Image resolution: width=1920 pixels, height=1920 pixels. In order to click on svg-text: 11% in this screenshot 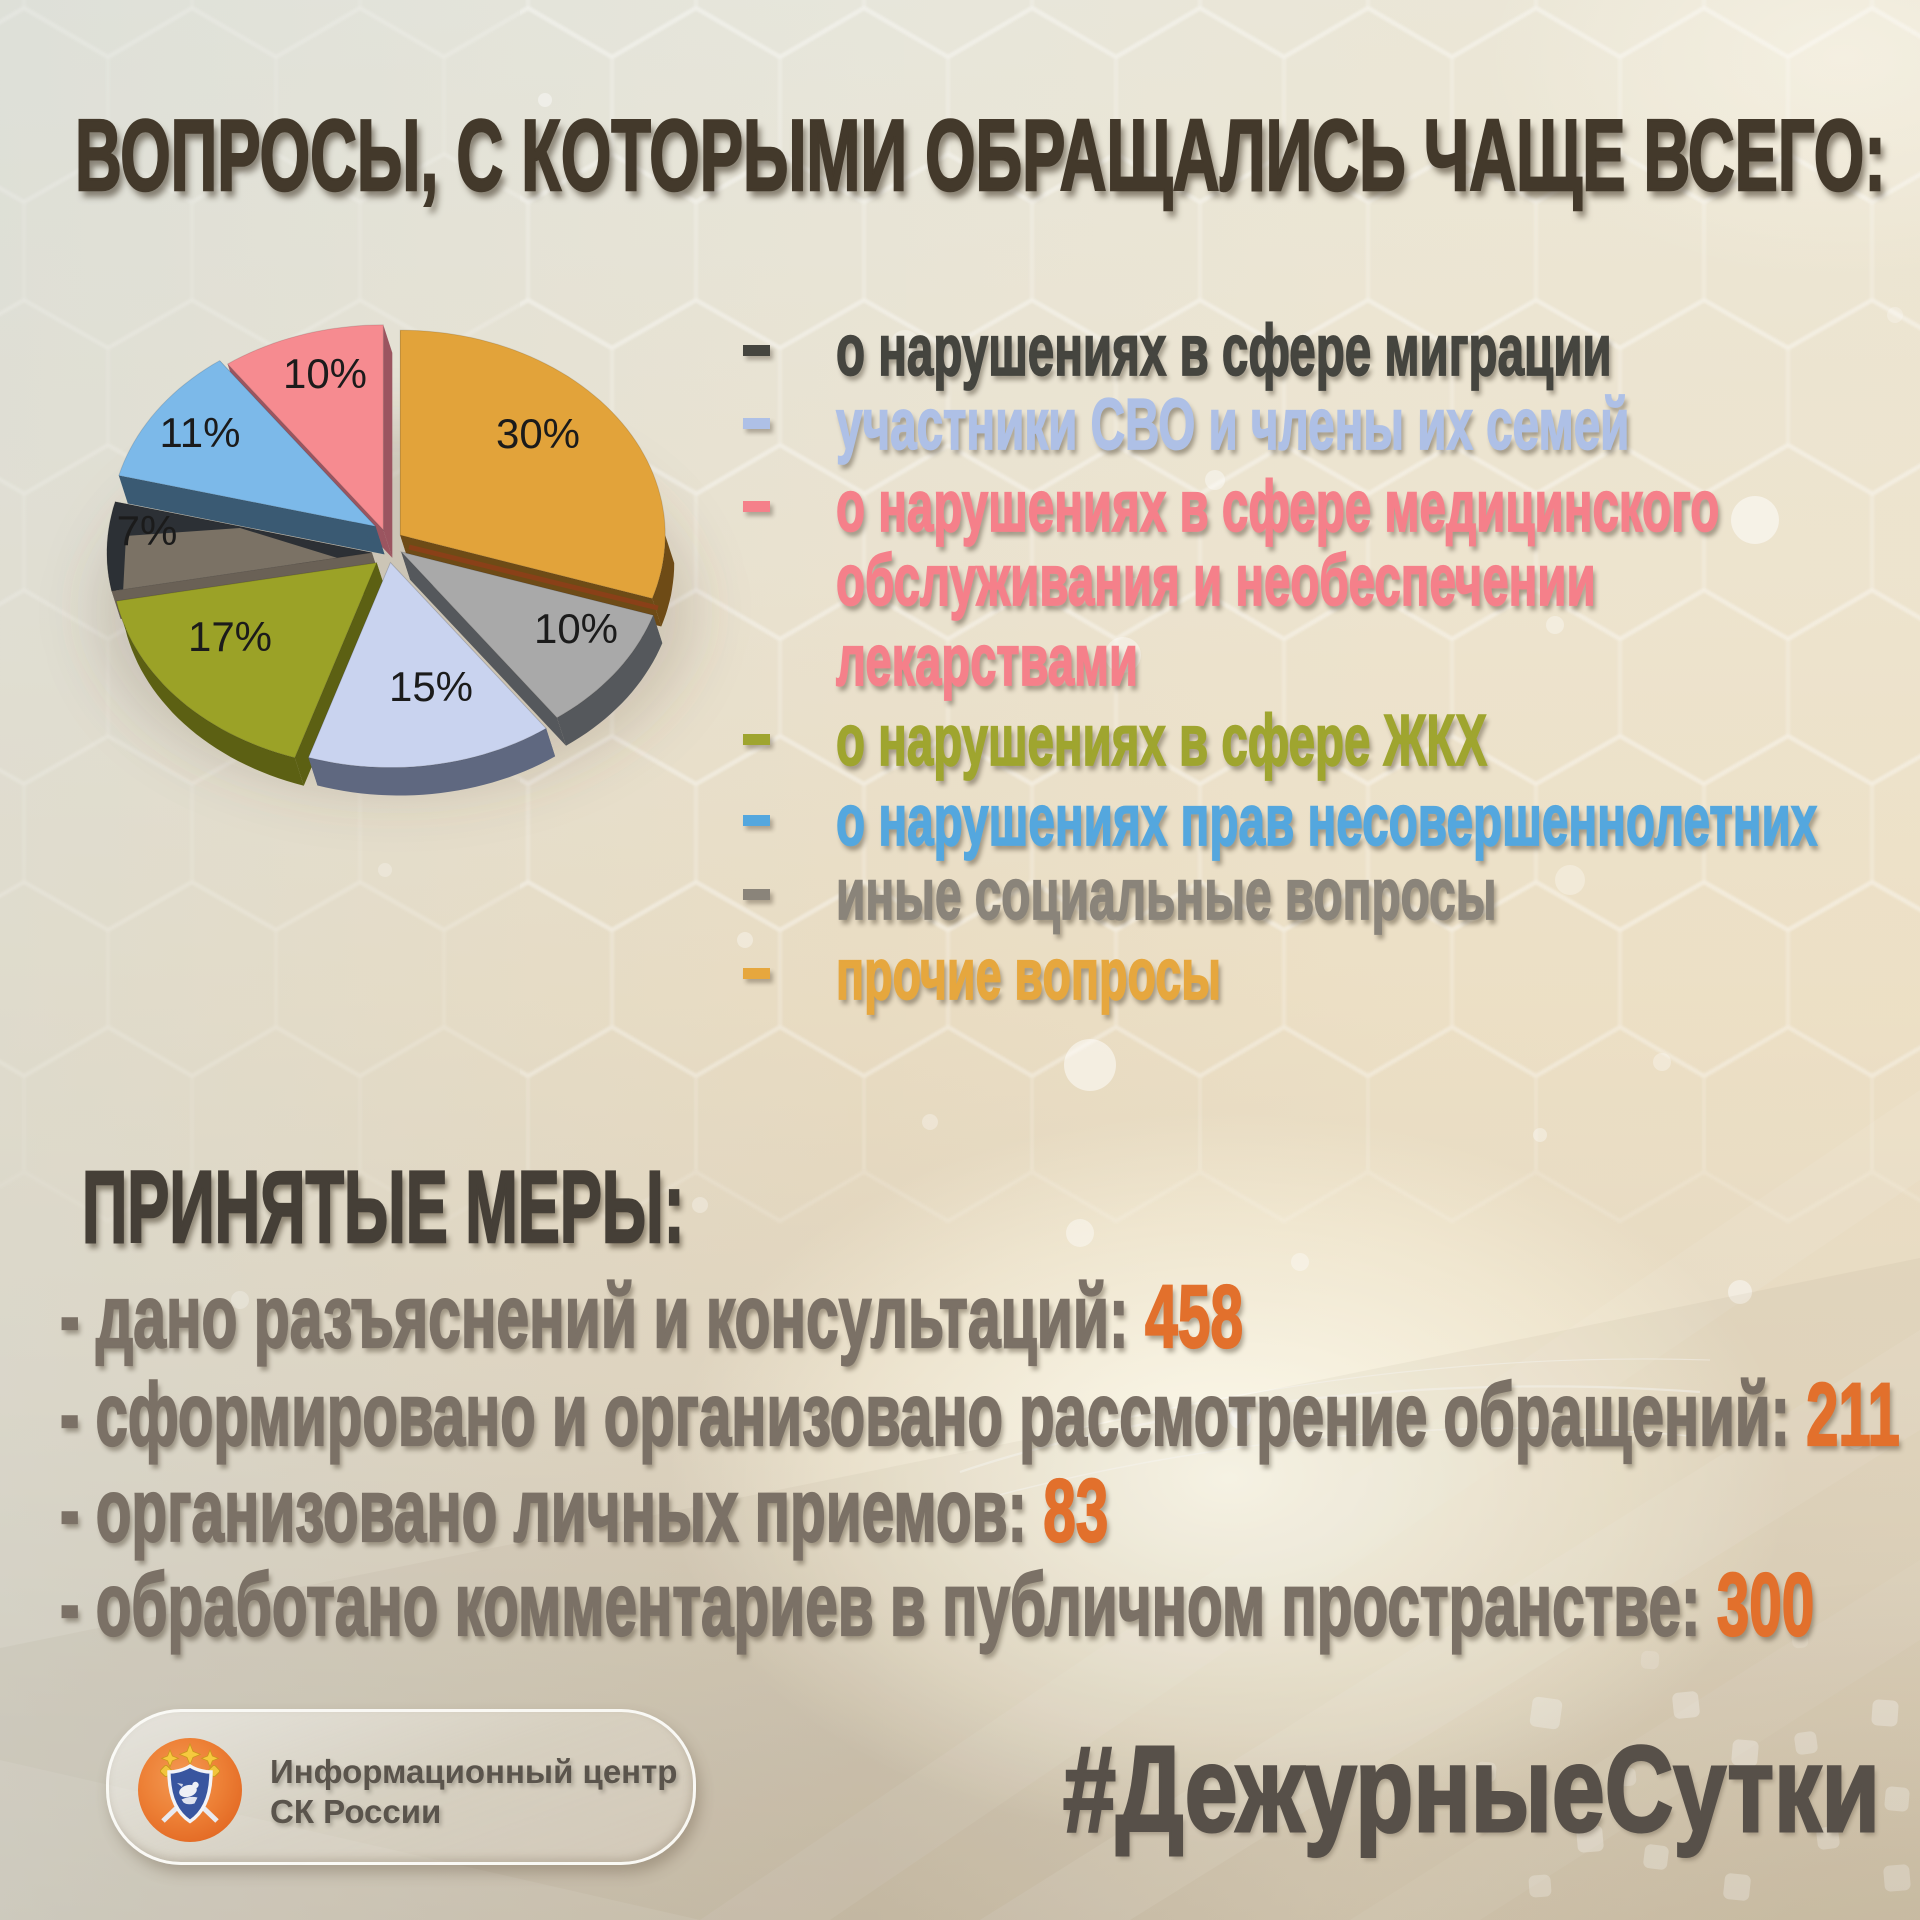, I will do `click(200, 432)`.